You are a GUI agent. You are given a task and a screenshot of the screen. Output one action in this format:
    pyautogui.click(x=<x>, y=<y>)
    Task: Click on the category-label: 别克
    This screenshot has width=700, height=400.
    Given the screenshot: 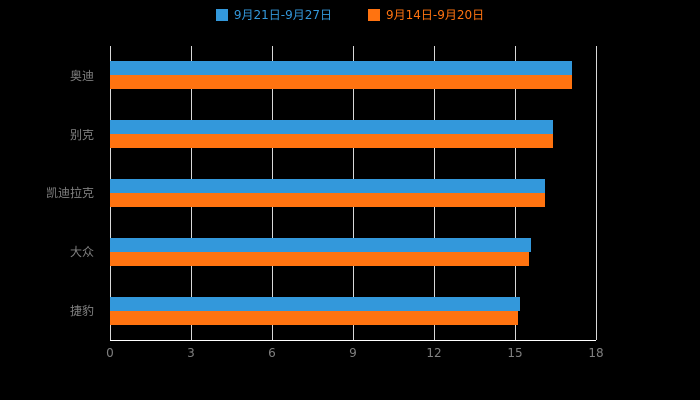 What is the action you would take?
    pyautogui.click(x=81, y=134)
    